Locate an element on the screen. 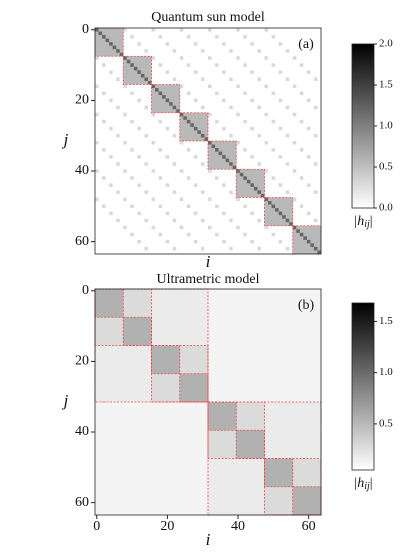  colorbar-label-part: |h is located at coordinates (358, 221).